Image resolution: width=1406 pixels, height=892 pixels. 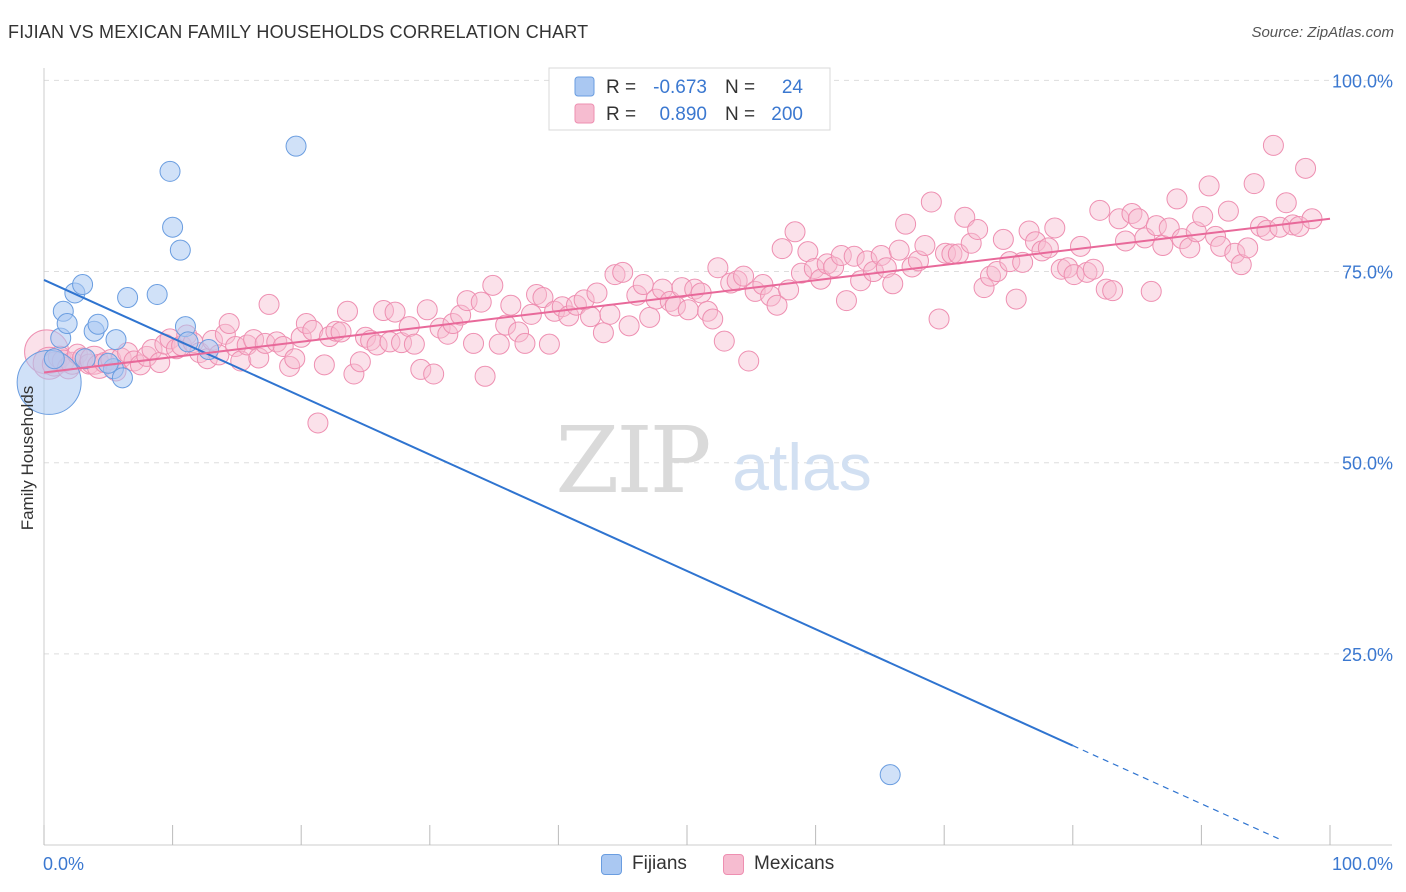 I want to click on legend-item-mexicans: Mexicans, so click(x=778, y=864).